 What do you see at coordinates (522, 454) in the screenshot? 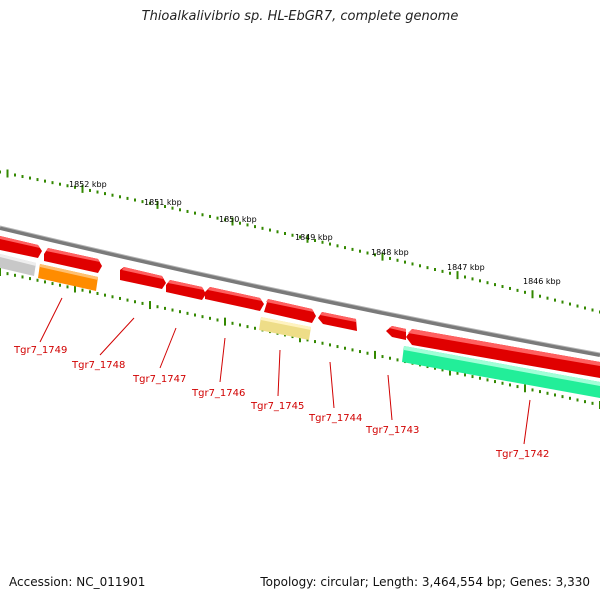
I see `gene-label-tgr7_1742: Tgr7_1742` at bounding box center [522, 454].